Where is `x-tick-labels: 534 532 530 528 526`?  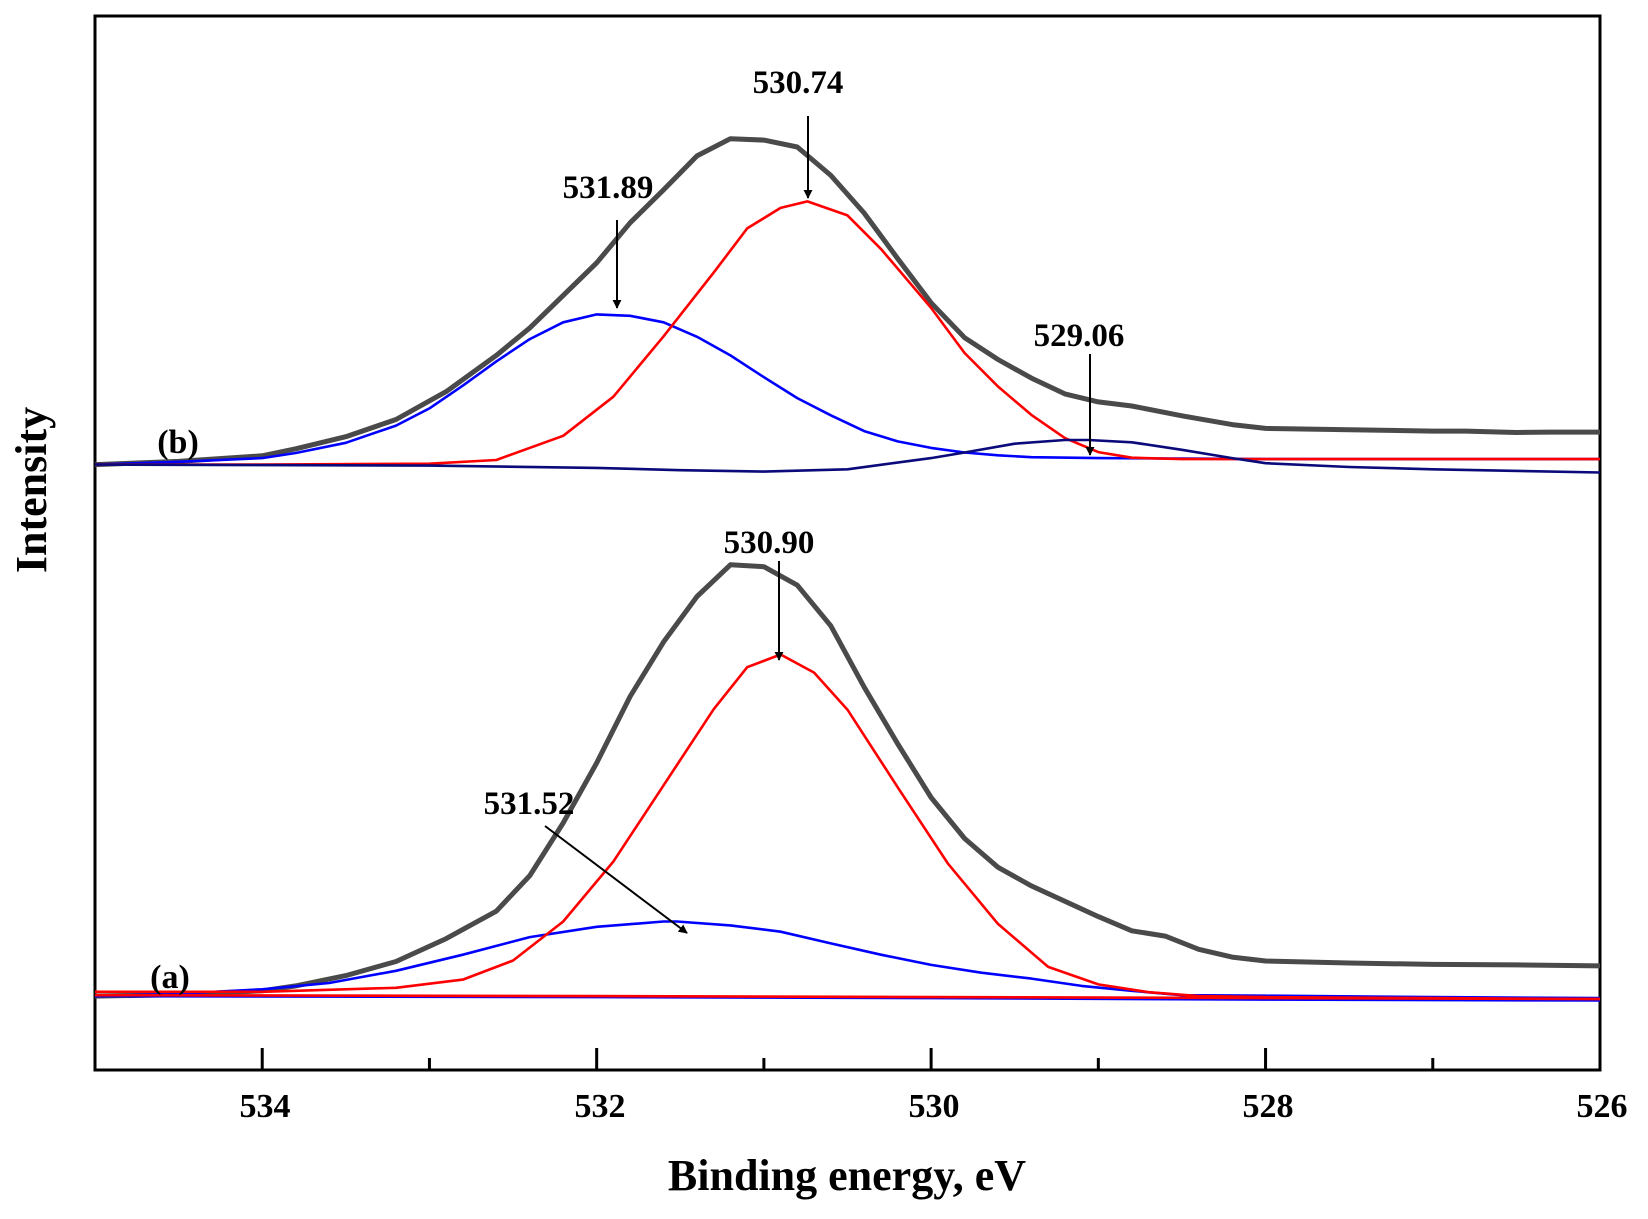 x-tick-labels: 534 532 530 528 526 is located at coordinates (934, 1106).